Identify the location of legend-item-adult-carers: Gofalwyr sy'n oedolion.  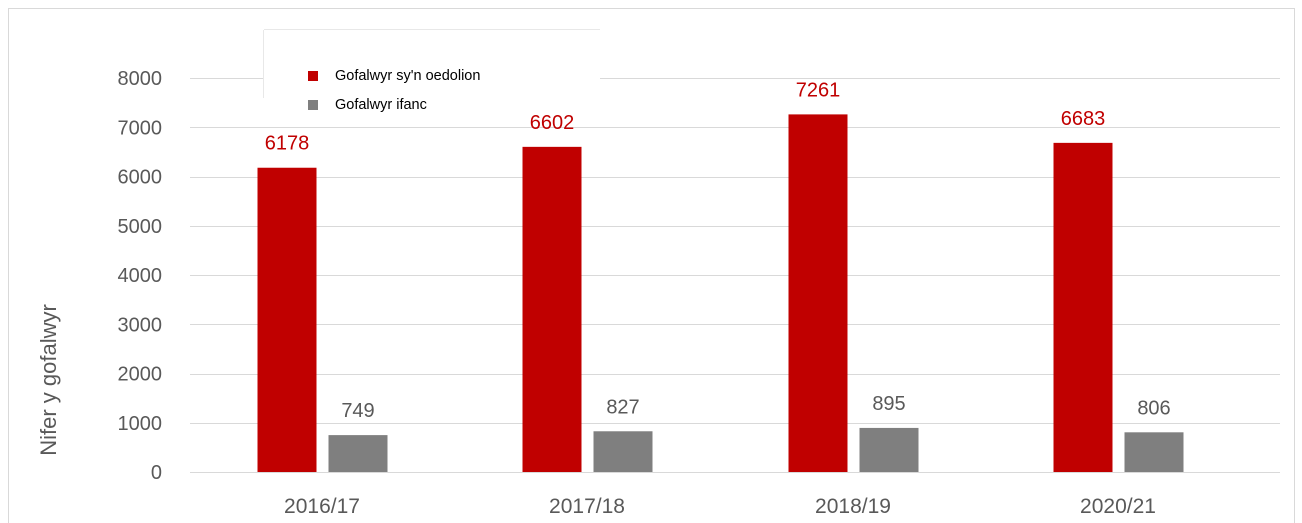
(394, 76).